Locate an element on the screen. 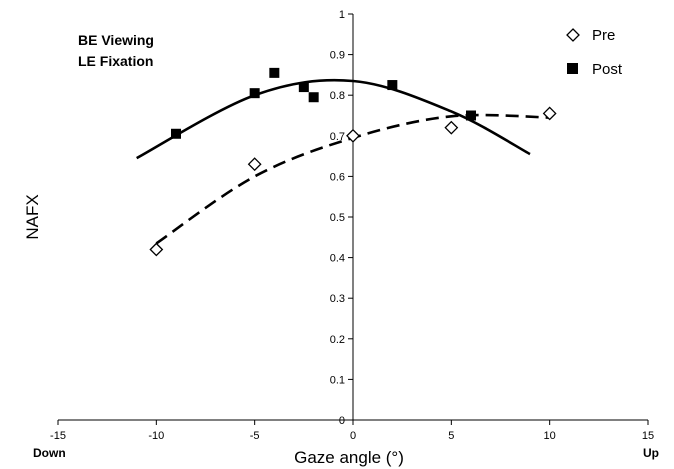 The width and height of the screenshot is (674, 469). y-axis-title: NAFX is located at coordinates (32, 216).